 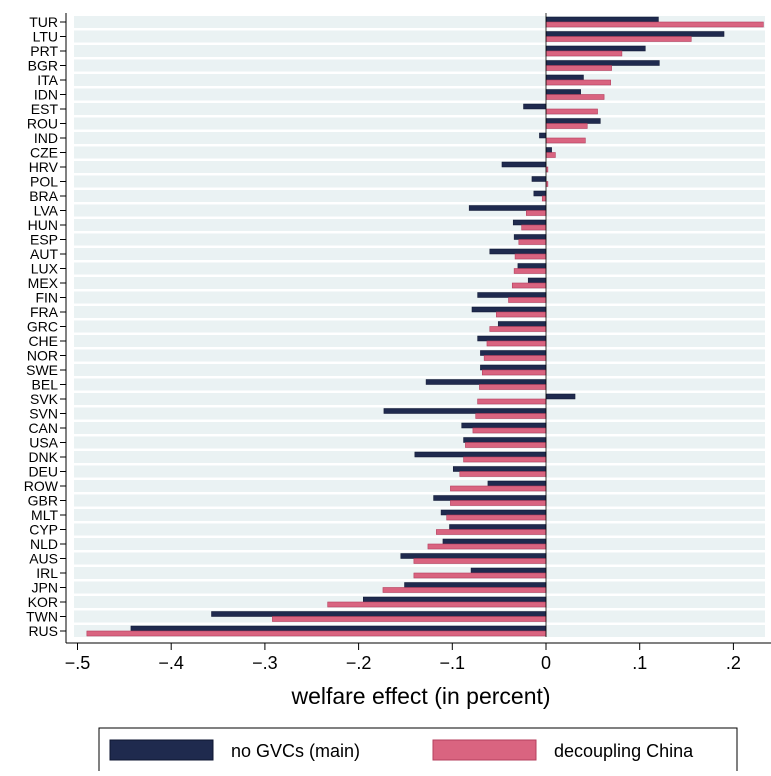 What do you see at coordinates (487, 546) in the screenshot?
I see `bar-decoupling-china-nld` at bounding box center [487, 546].